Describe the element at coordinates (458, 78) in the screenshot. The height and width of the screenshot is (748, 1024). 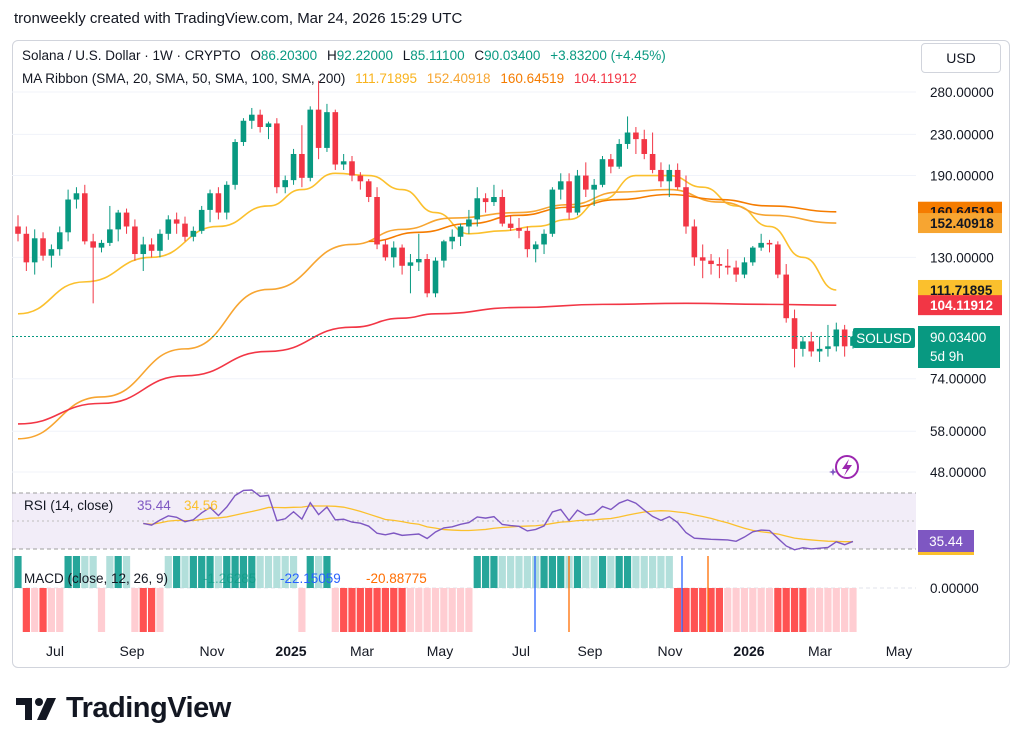
I see `ma50-value: 152.40918` at that location.